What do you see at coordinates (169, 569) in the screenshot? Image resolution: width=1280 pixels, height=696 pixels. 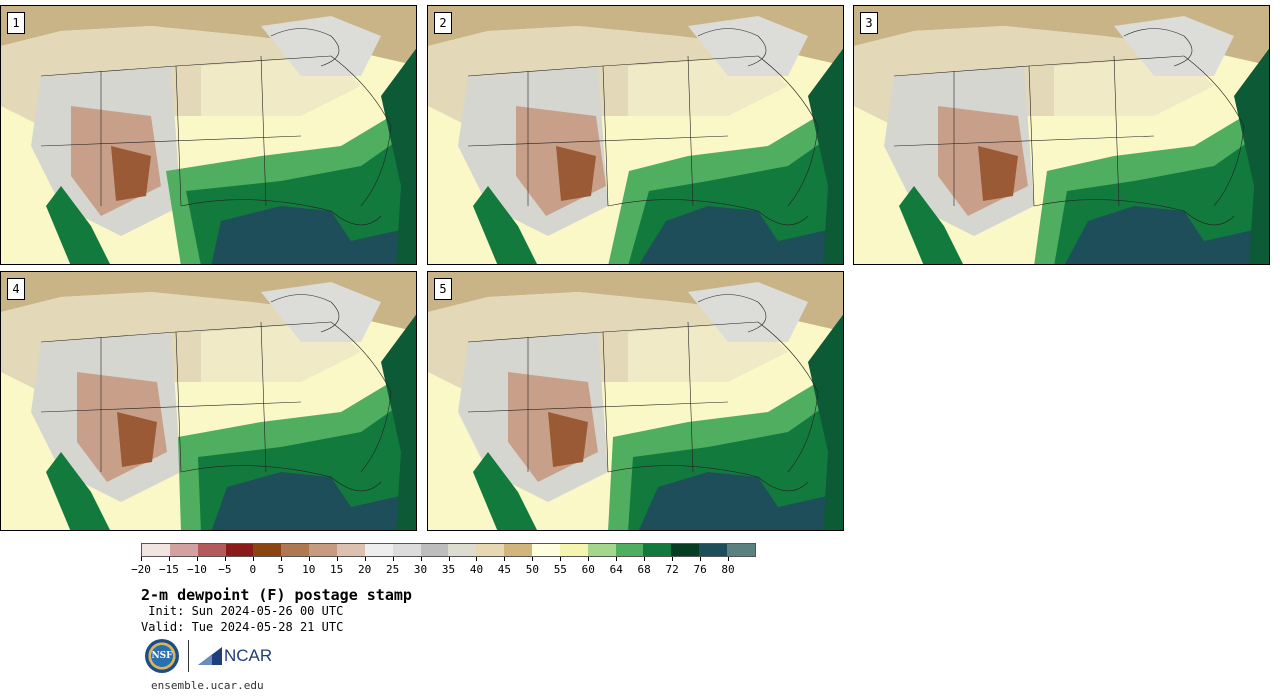 I see `colorbar-tick-label: −15` at bounding box center [169, 569].